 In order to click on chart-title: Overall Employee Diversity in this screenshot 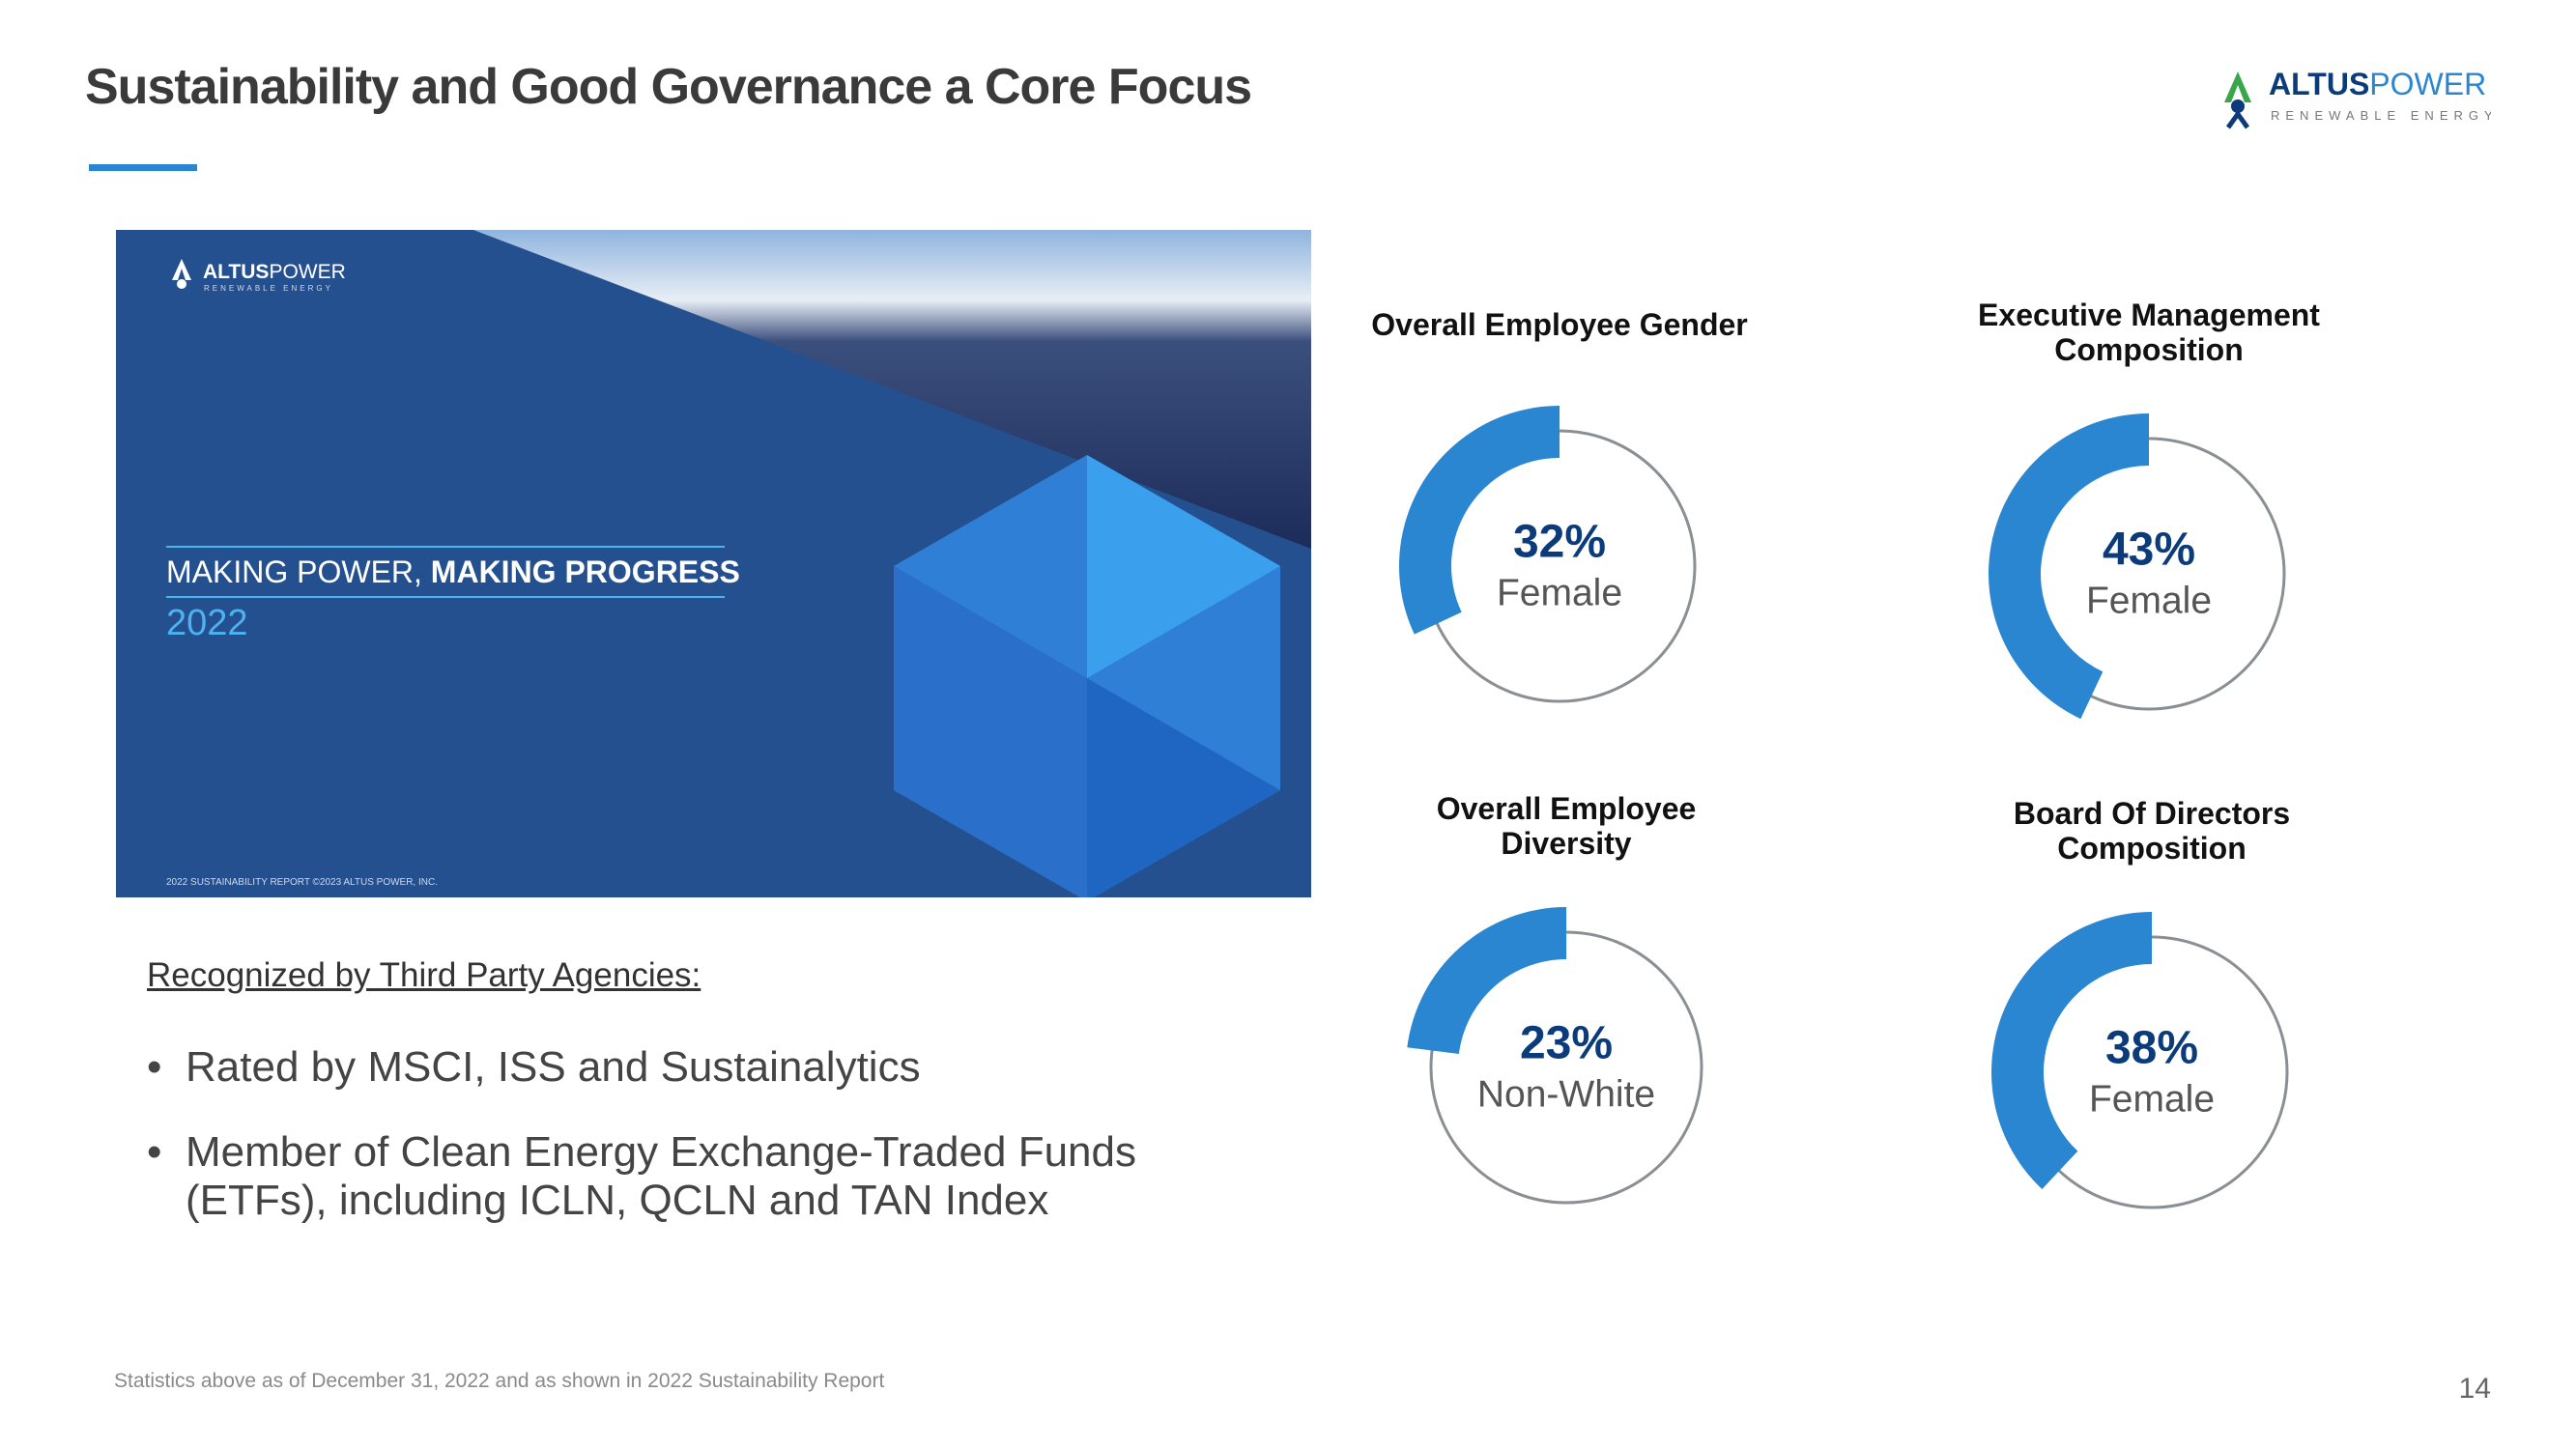, I will do `click(1567, 826)`.